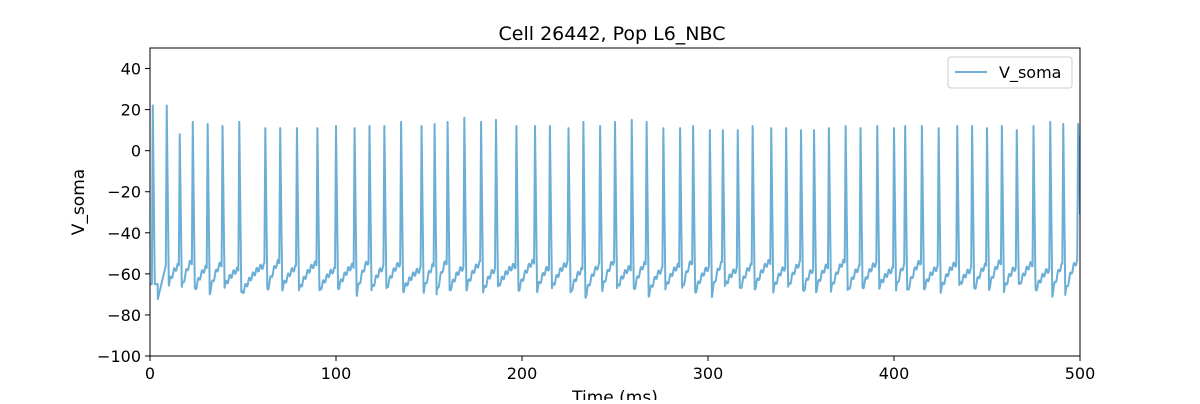  Describe the element at coordinates (708, 373) in the screenshot. I see `x-tick-label: 300` at that location.